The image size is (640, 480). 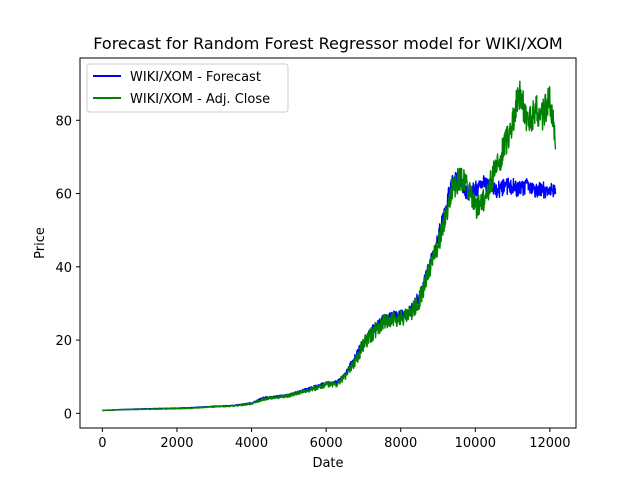 I want to click on legend-box, so click(x=187, y=88).